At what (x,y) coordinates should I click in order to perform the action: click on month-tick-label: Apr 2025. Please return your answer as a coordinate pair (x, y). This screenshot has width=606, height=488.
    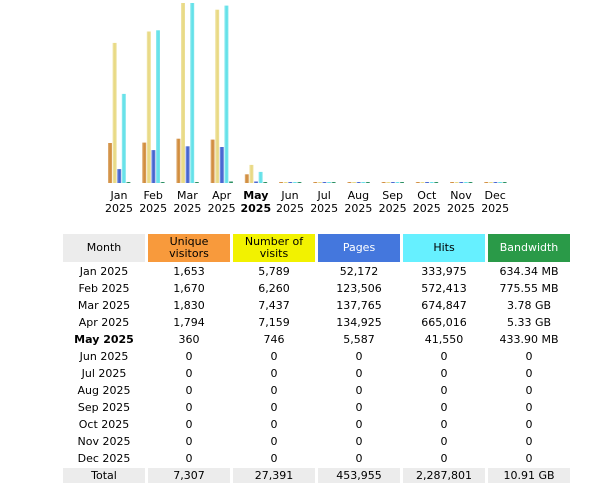
    Looking at the image, I should click on (222, 202).